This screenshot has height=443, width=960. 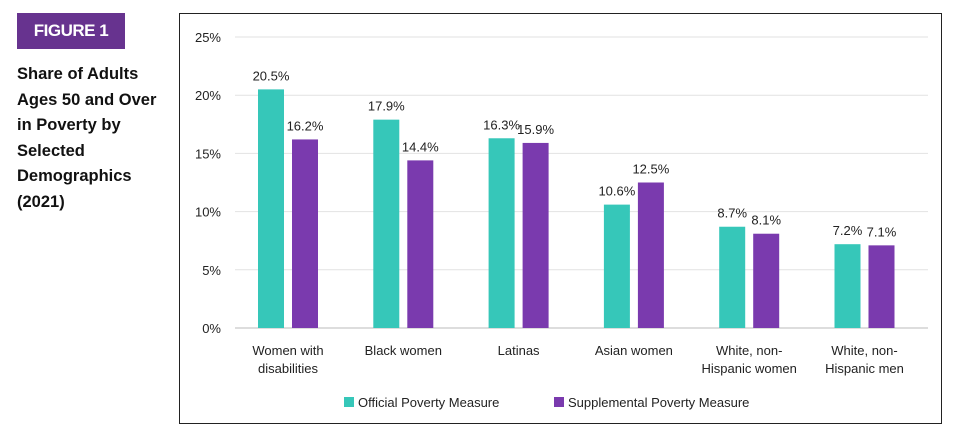 I want to click on data-label: 12.5%, so click(x=650, y=169).